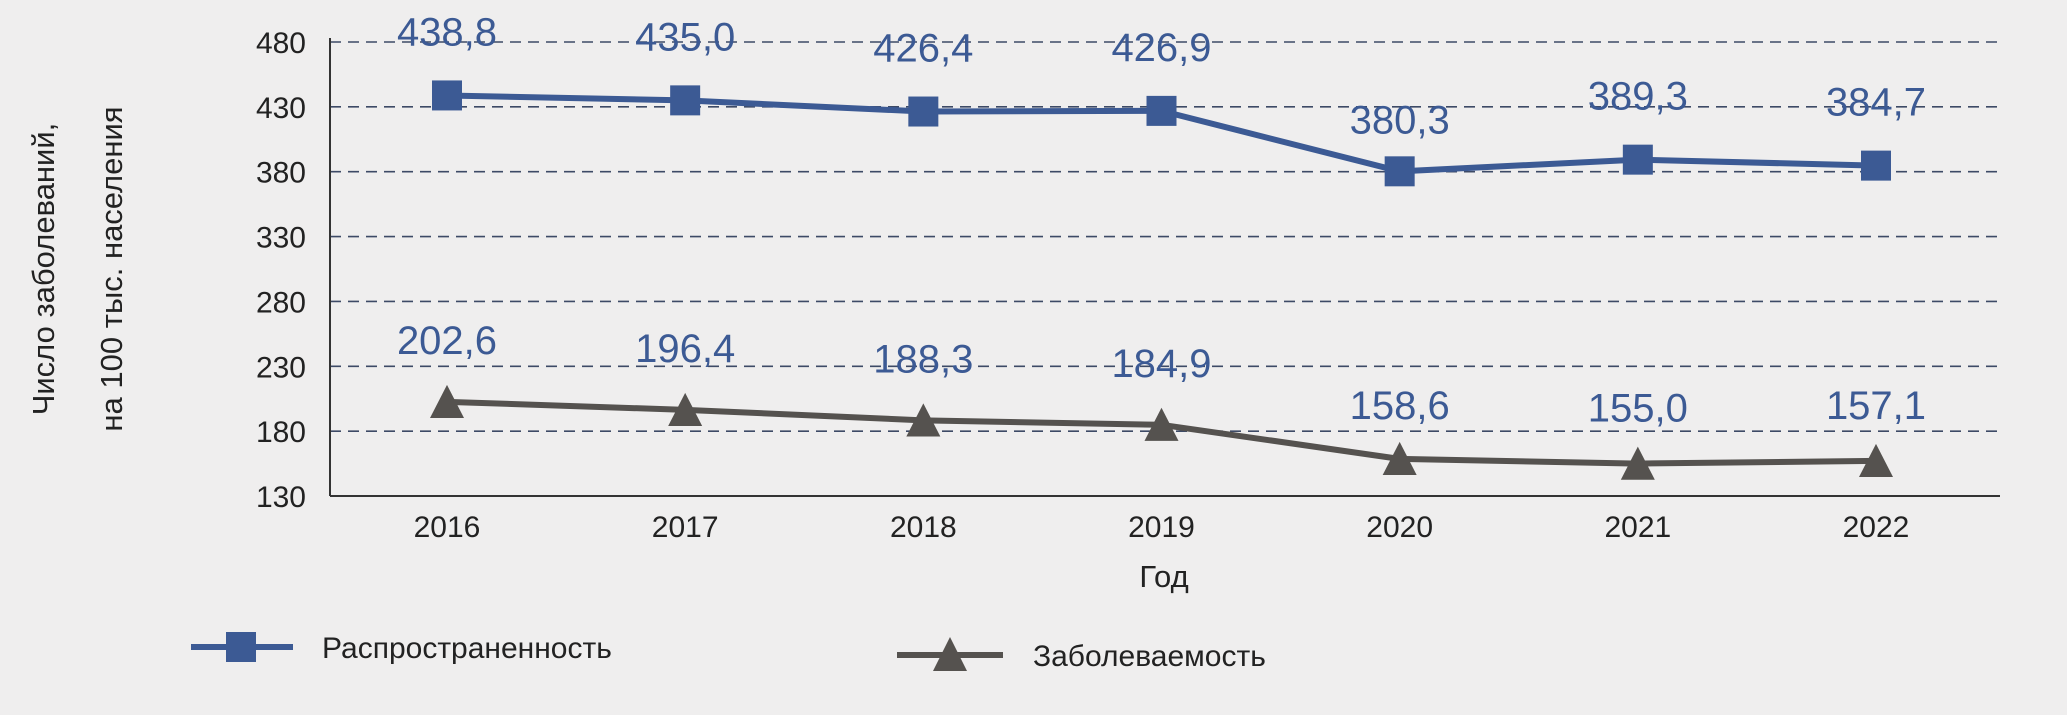 The width and height of the screenshot is (2067, 715). What do you see at coordinates (241, 647) in the screenshot?
I see `legend-square-marker-icon` at bounding box center [241, 647].